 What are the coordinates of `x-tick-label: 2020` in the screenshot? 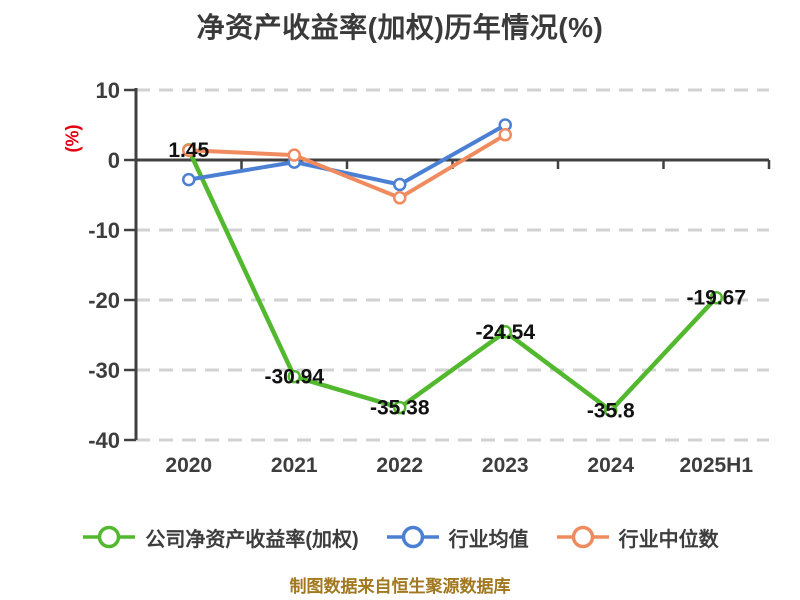 It's located at (188, 465).